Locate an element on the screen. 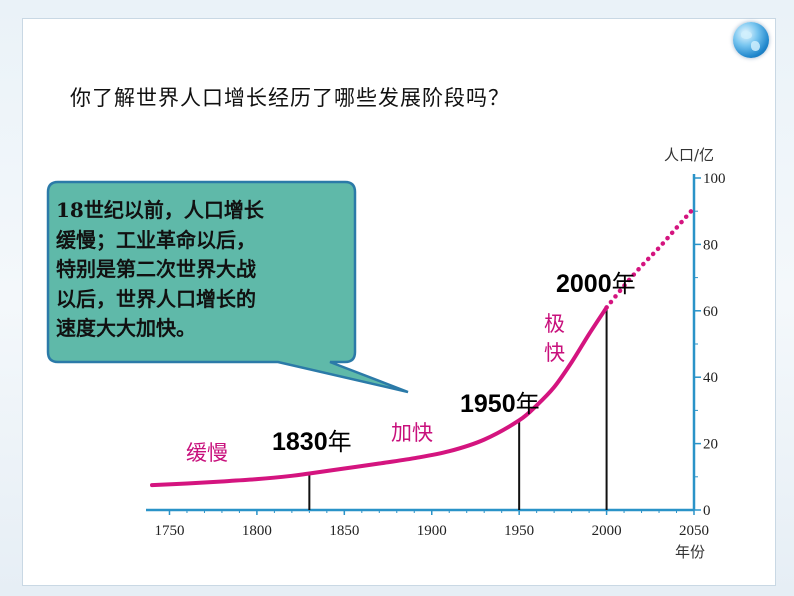 This screenshot has height=596, width=794. x-tick-label: 1750 is located at coordinates (169, 531).